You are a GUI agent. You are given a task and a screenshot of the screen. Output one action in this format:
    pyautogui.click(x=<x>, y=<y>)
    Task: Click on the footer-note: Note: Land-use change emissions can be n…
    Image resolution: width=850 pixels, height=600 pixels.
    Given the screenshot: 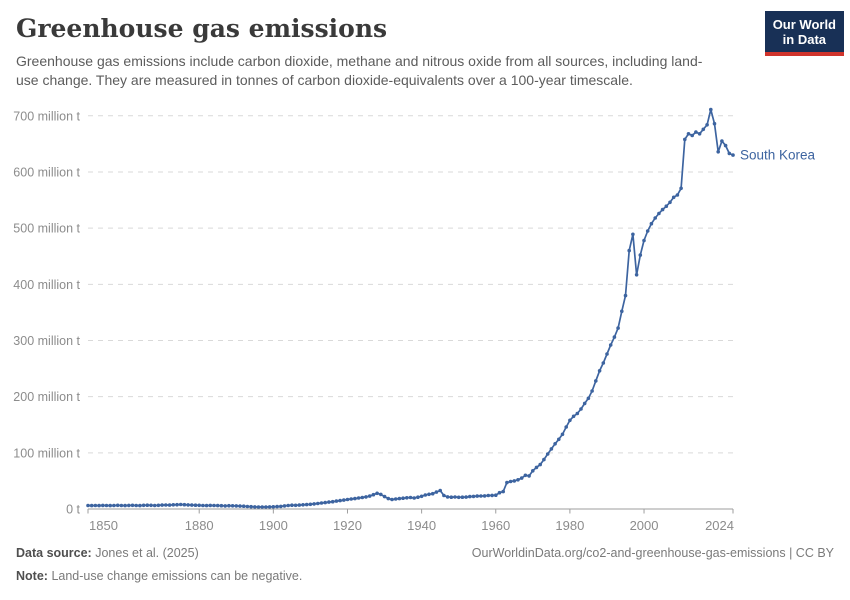 What is the action you would take?
    pyautogui.click(x=159, y=576)
    